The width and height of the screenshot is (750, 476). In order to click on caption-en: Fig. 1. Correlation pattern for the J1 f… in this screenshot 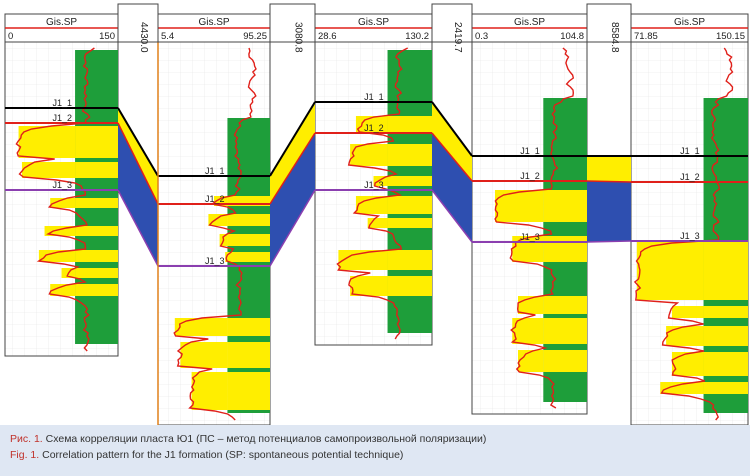, I will do `click(206, 455)`.